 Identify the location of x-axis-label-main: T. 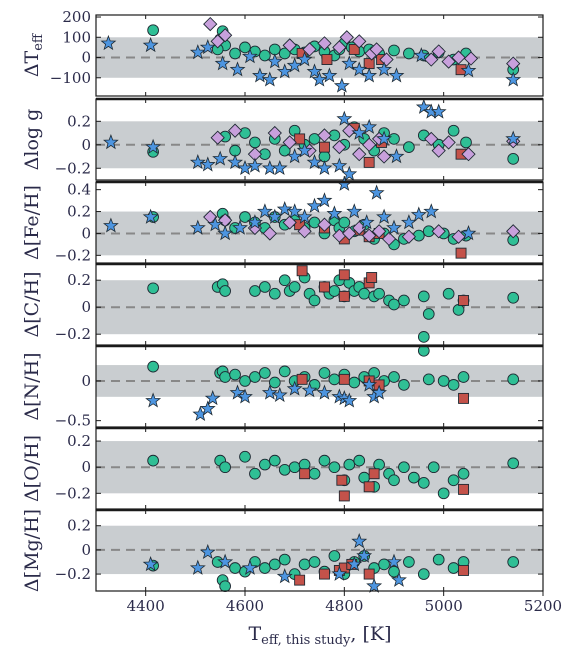
(254, 634).